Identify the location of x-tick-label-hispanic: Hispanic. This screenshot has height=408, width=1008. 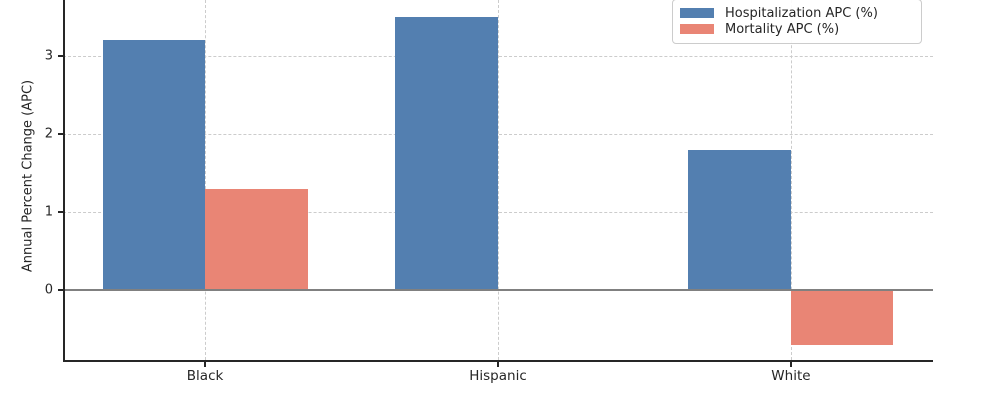
(498, 376).